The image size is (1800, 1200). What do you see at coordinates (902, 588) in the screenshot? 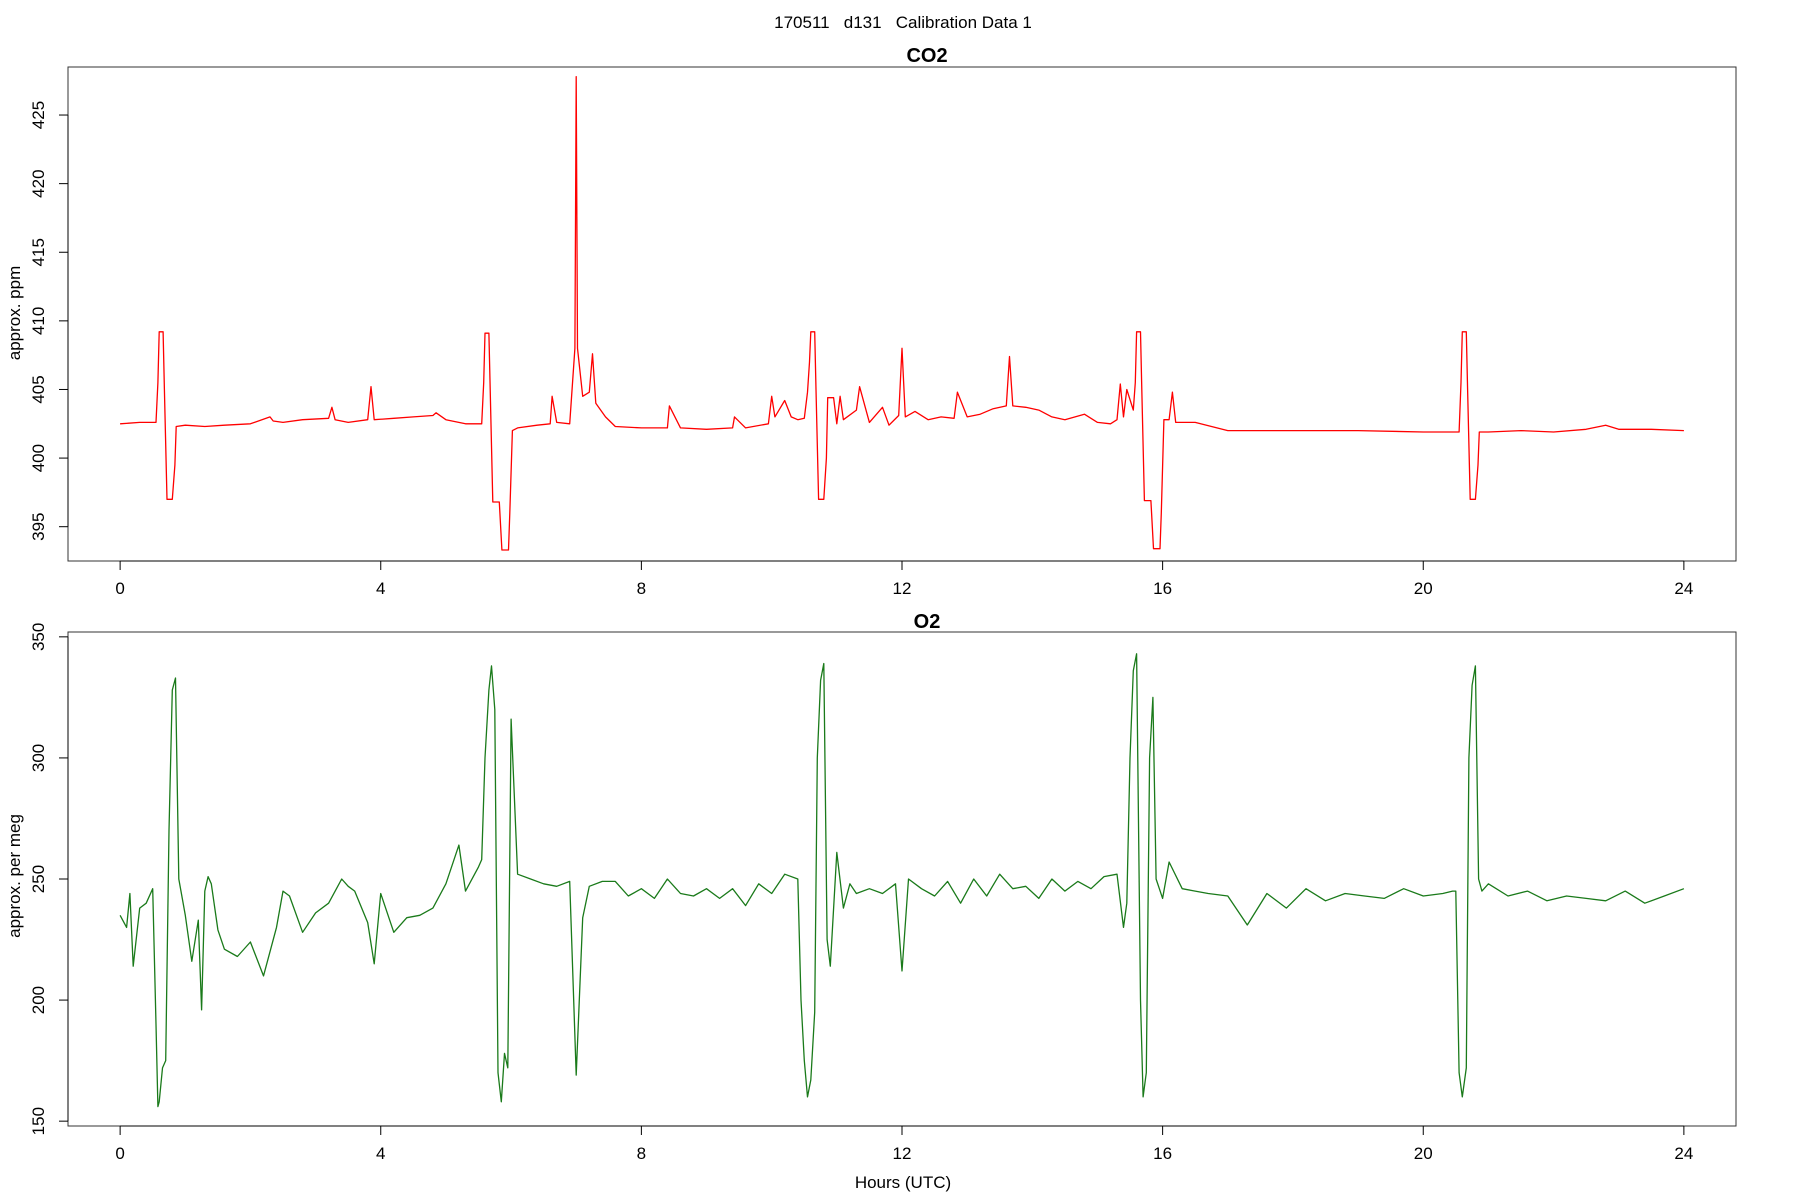
I see `co2-x-tick-label: 12` at bounding box center [902, 588].